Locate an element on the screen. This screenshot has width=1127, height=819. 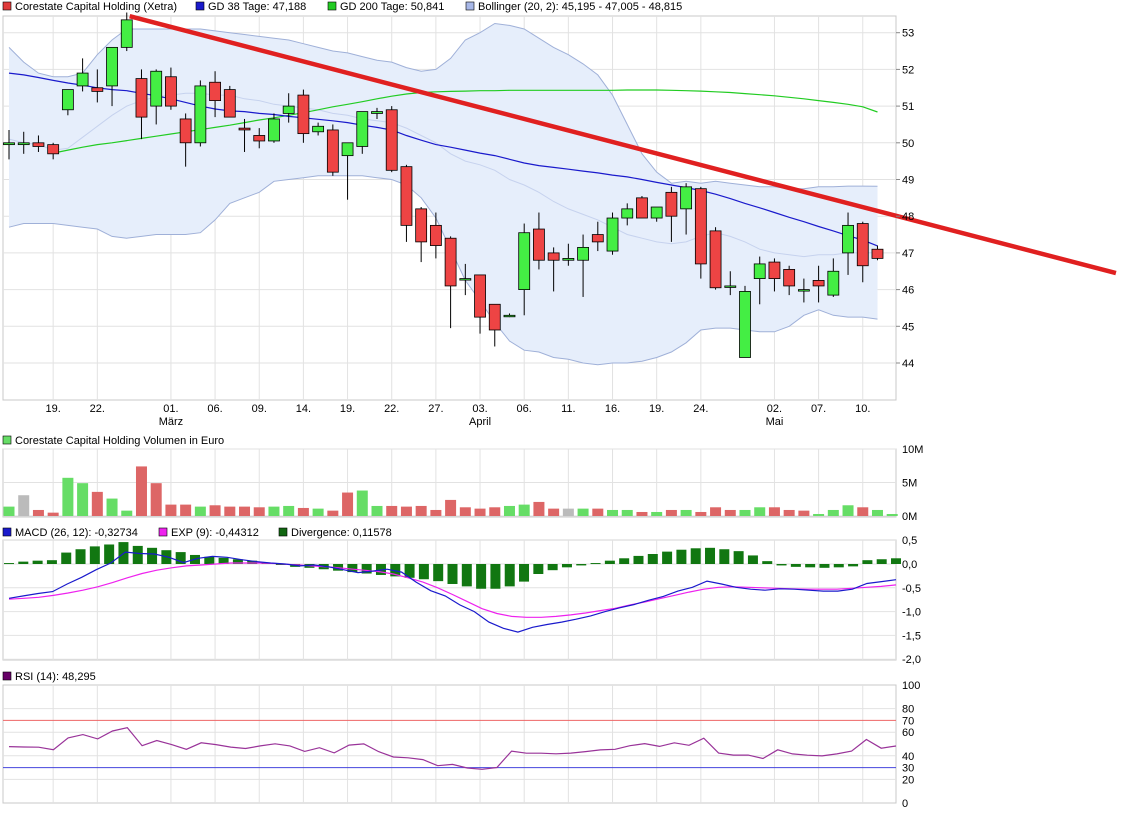
price-ytick-label-8: 52 is located at coordinates (908, 70).